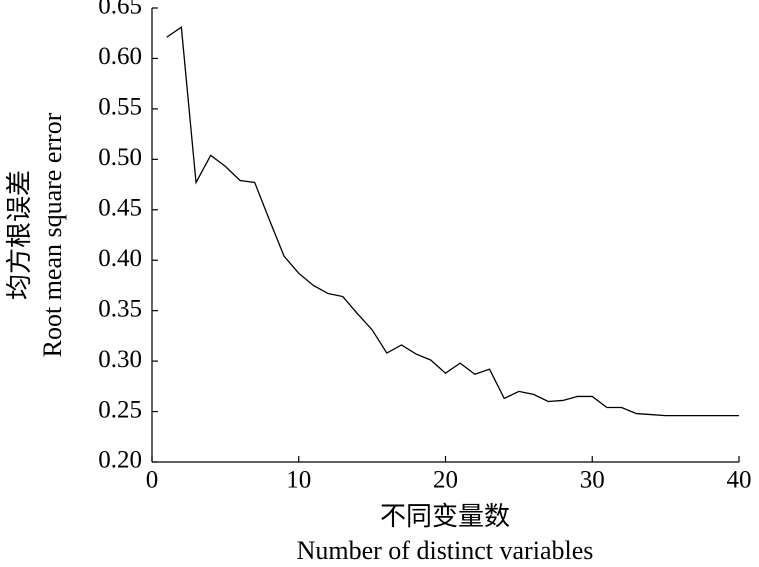 The width and height of the screenshot is (759, 567). What do you see at coordinates (739, 480) in the screenshot?
I see `x-tick-label: 40` at bounding box center [739, 480].